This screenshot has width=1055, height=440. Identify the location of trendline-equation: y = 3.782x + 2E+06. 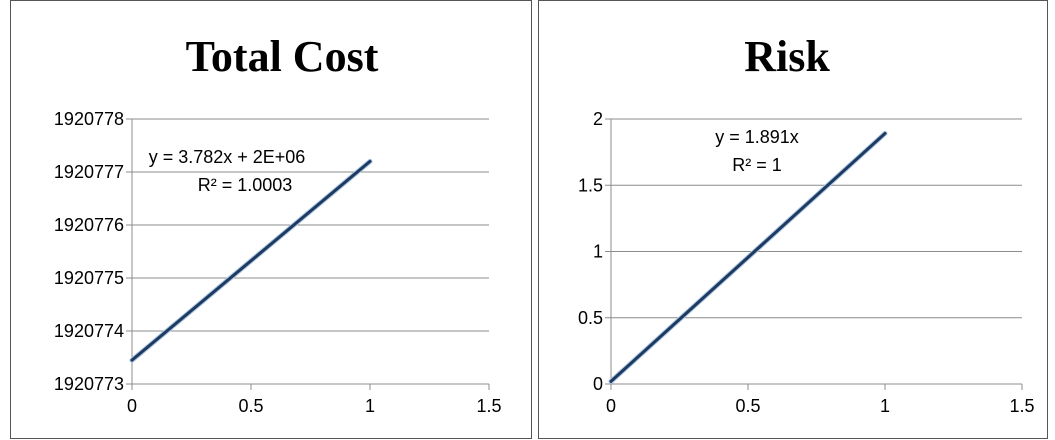
(227, 157).